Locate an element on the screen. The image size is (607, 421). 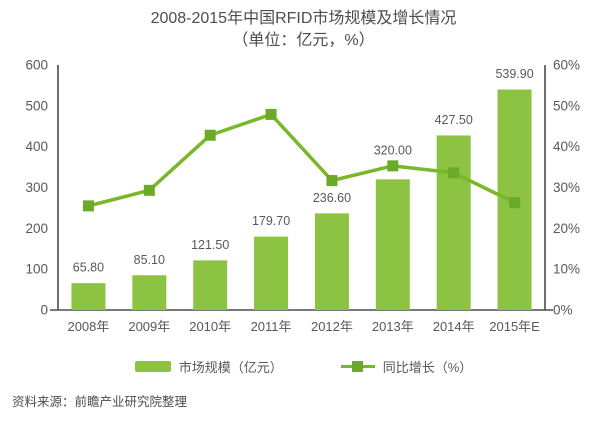
x-axis-label: 2011年 is located at coordinates (271, 326).